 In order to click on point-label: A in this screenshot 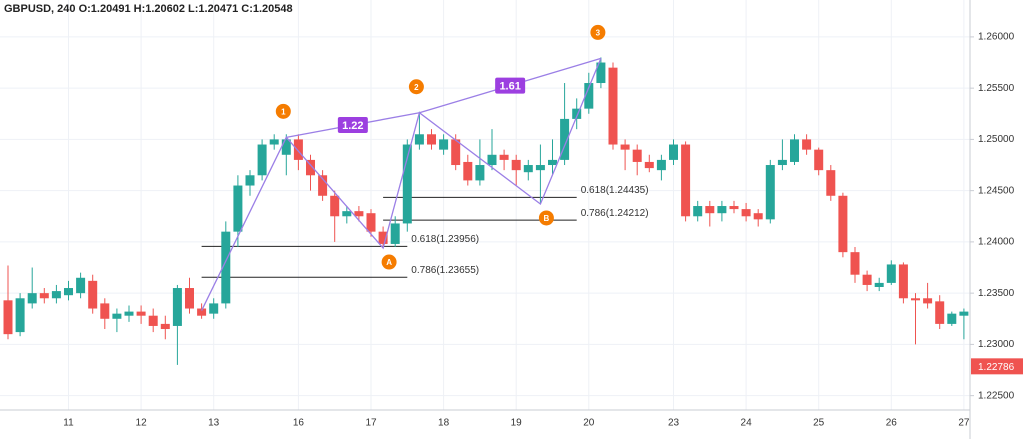, I will do `click(389, 262)`.